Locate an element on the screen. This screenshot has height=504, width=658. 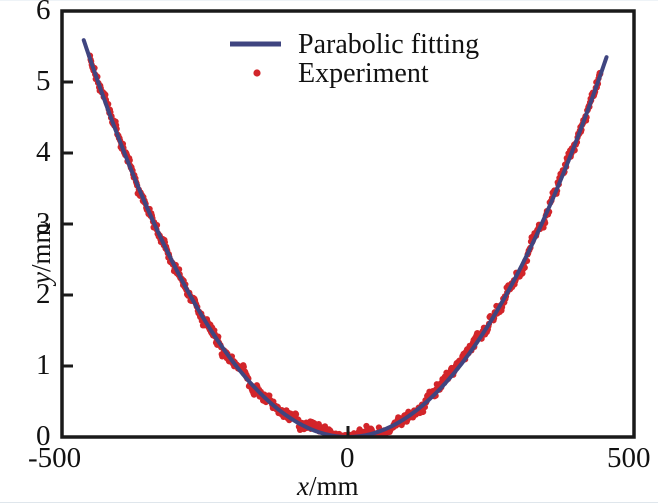
y-tick-label-2: 2 is located at coordinates (43, 294).